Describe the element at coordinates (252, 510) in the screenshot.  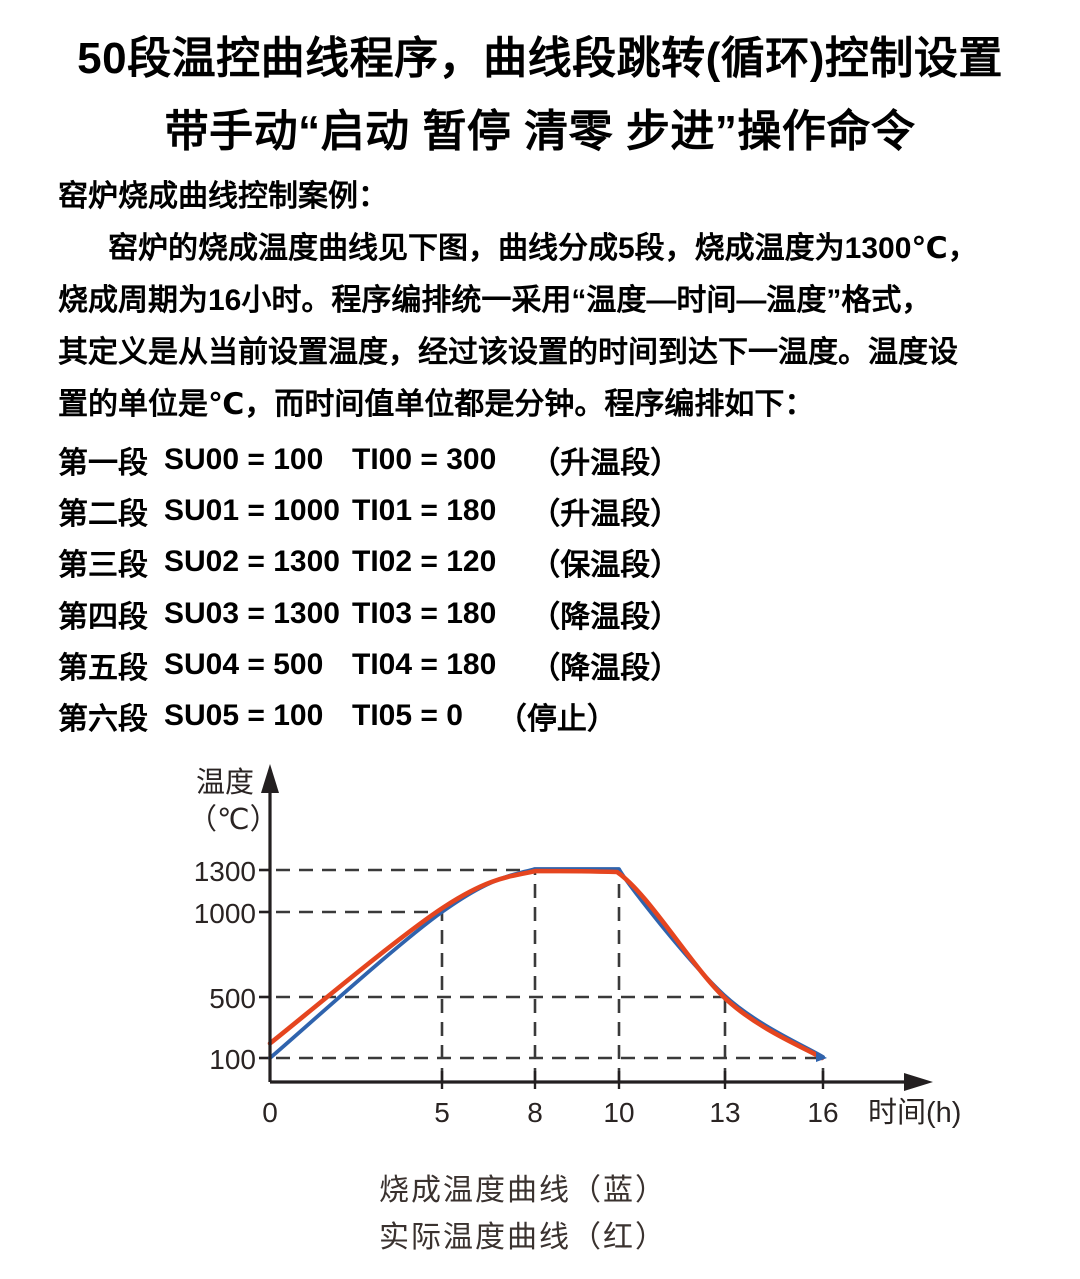
I see `su-value: SU01 = 1000` at that location.